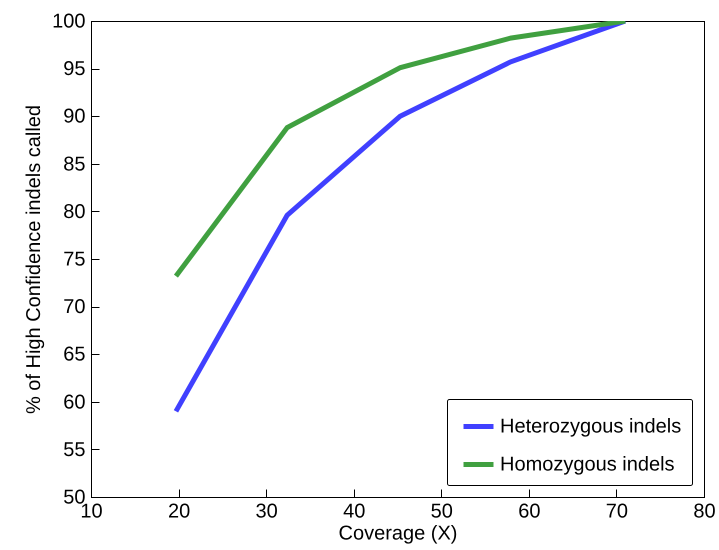 This screenshot has height=550, width=719. I want to click on x-tick-label: 70, so click(617, 511).